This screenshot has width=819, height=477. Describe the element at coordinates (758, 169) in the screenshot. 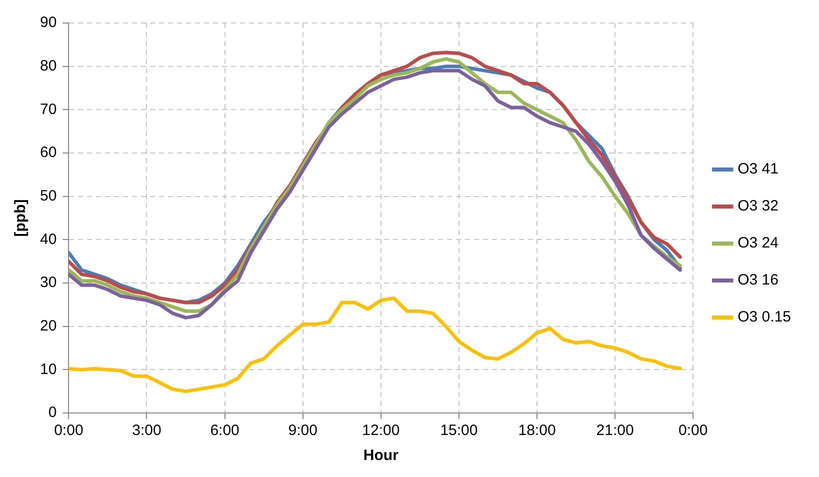

I see `legend-label: O3 41` at that location.